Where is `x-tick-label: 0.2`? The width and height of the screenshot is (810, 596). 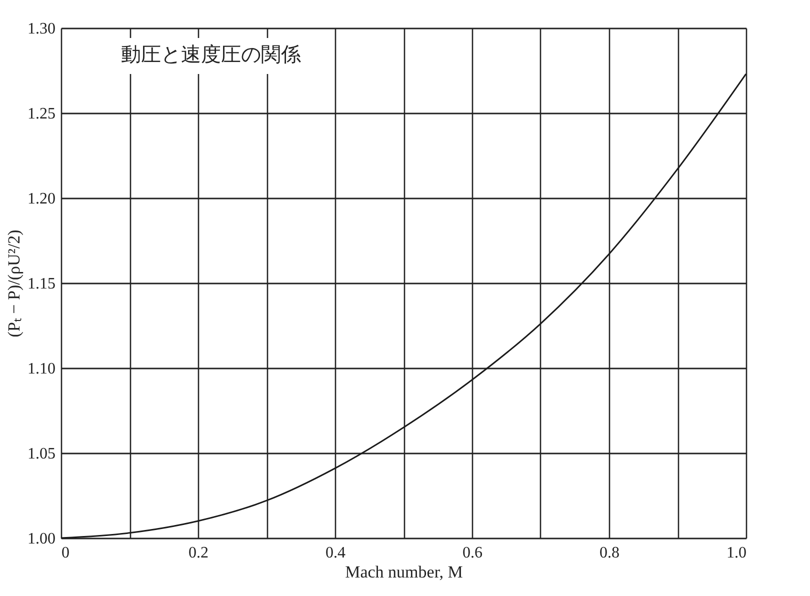 x-tick-label: 0.2 is located at coordinates (198, 553).